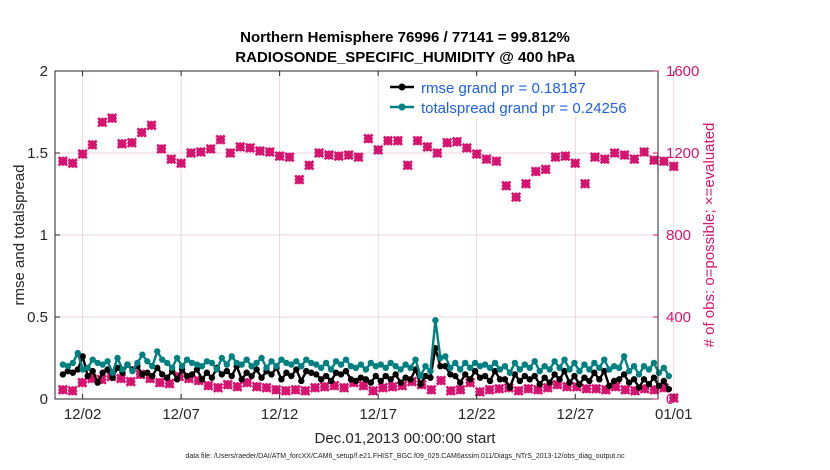 The width and height of the screenshot is (830, 470). What do you see at coordinates (280, 414) in the screenshot?
I see `x-tick-label: 12/12` at bounding box center [280, 414].